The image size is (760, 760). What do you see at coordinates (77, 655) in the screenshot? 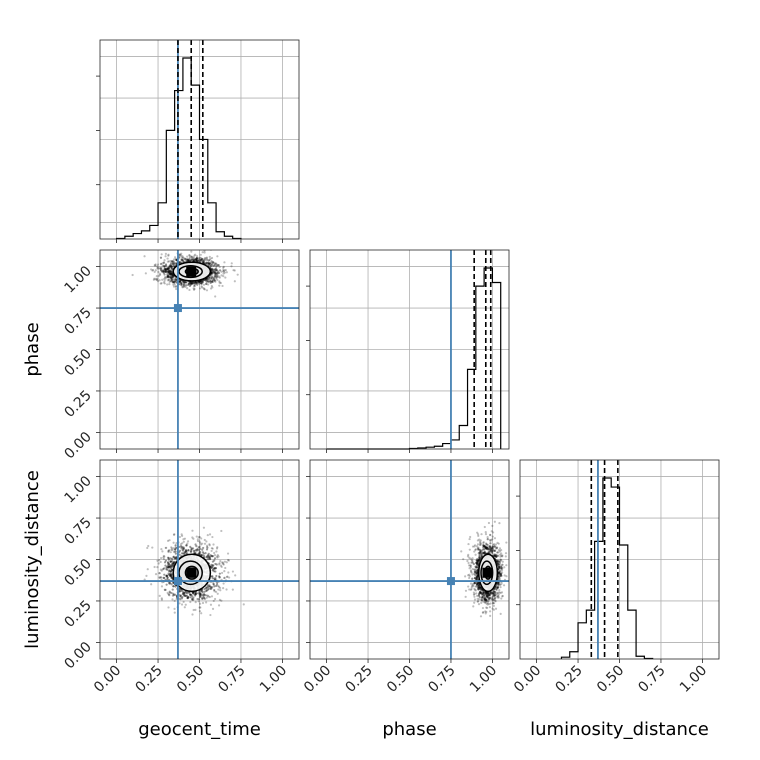
I see `y-tick-label: 0.00` at bounding box center [77, 655].